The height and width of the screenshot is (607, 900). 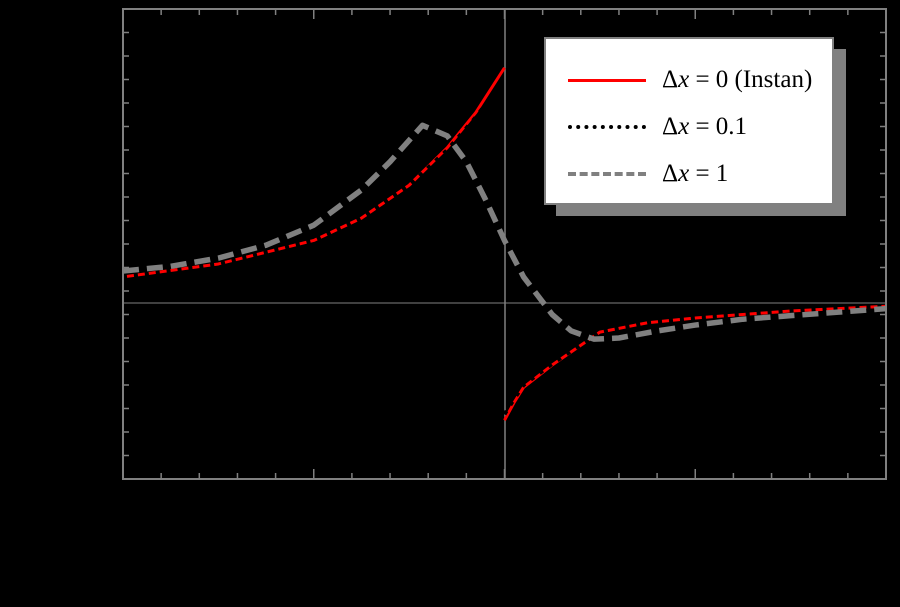 I want to click on legend-swatch-dotted-black, so click(x=607, y=127).